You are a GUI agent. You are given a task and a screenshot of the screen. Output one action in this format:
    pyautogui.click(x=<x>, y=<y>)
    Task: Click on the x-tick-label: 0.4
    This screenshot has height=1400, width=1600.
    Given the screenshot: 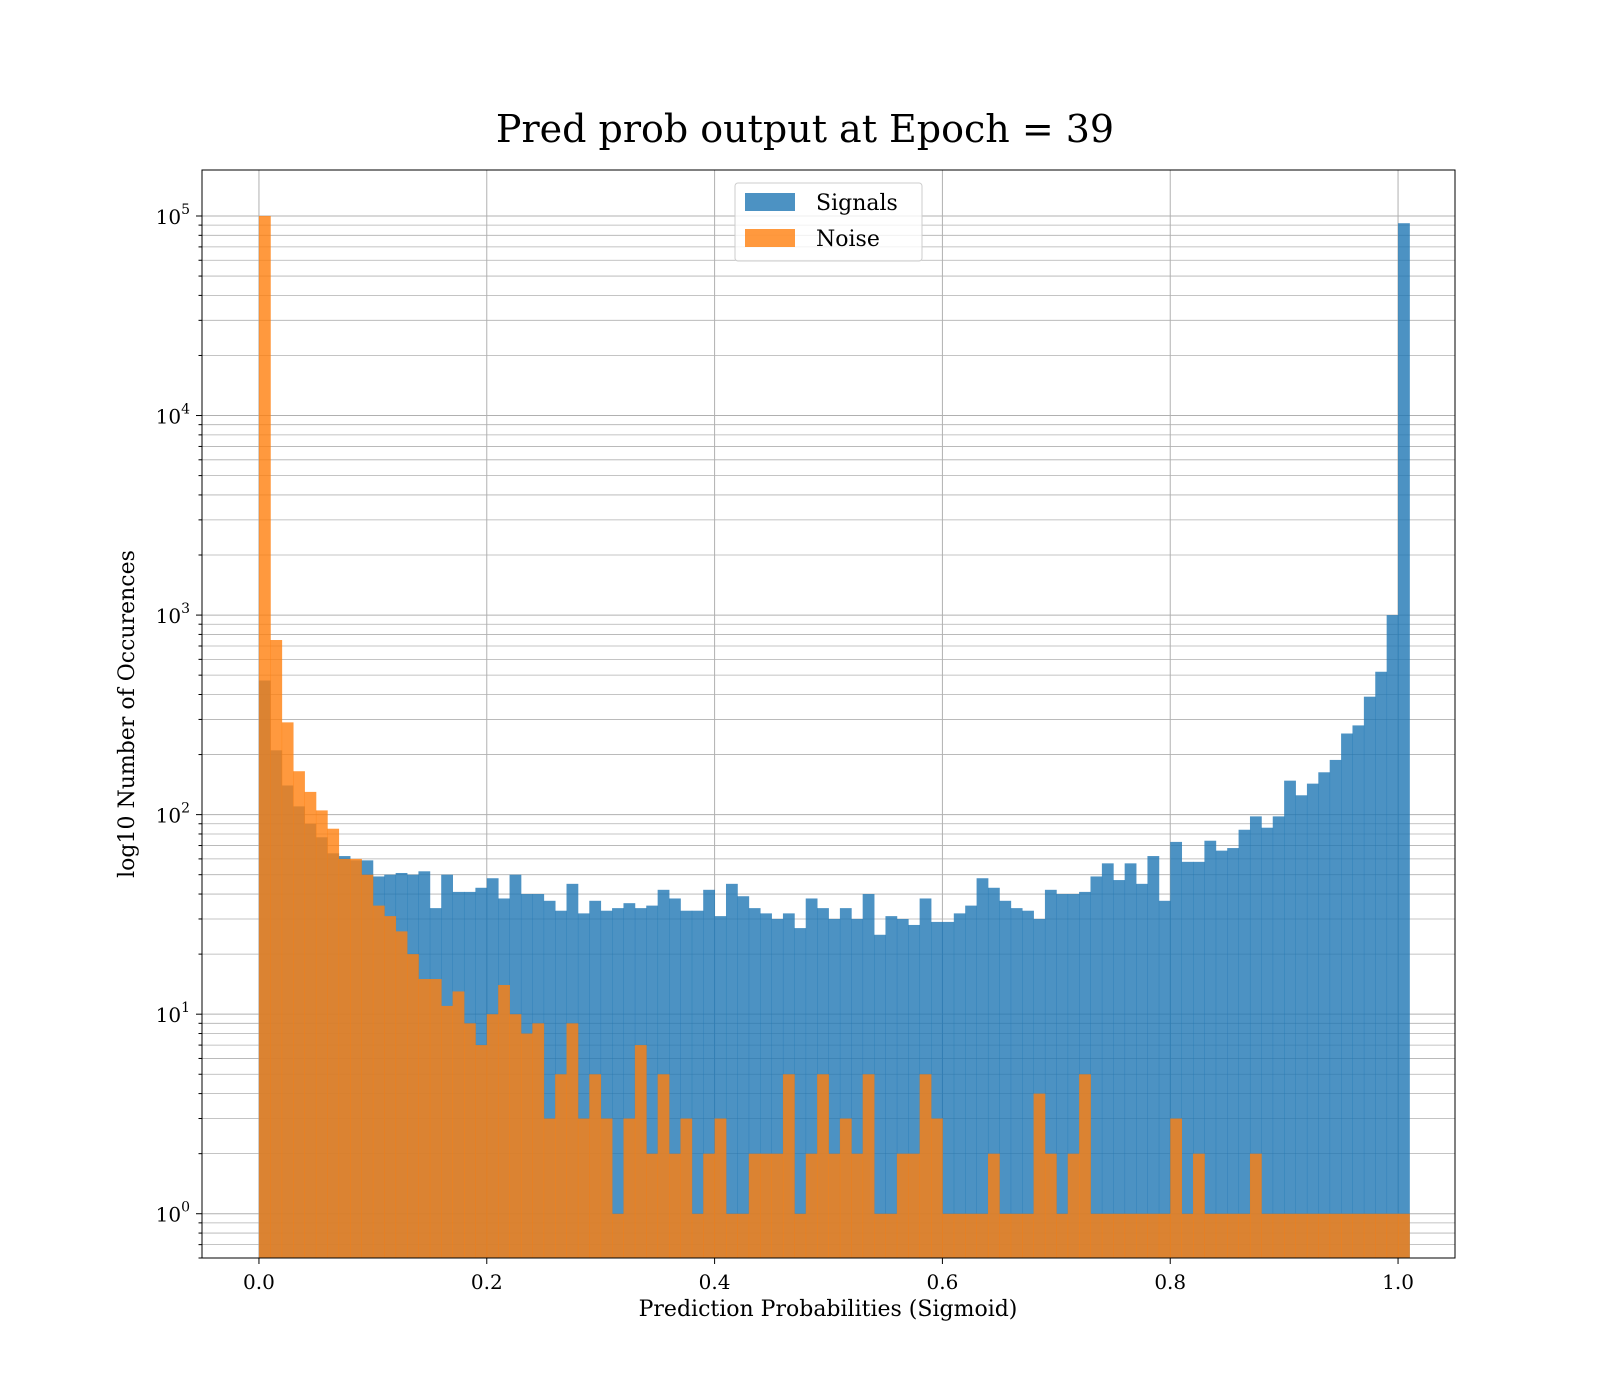 What is the action you would take?
    pyautogui.click(x=715, y=1282)
    